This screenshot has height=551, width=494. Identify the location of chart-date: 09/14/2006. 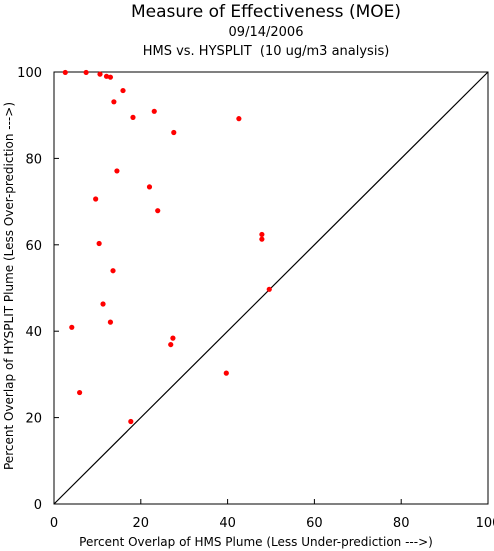
(266, 32).